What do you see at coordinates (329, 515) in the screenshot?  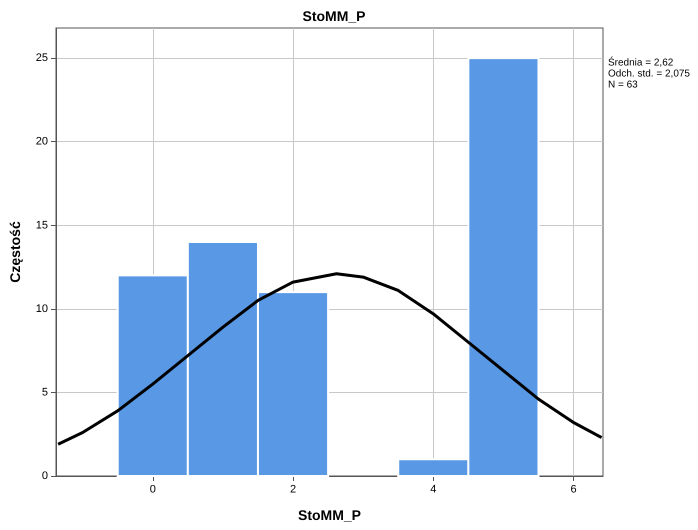 I see `x-axis-title: StoMM_P` at bounding box center [329, 515].